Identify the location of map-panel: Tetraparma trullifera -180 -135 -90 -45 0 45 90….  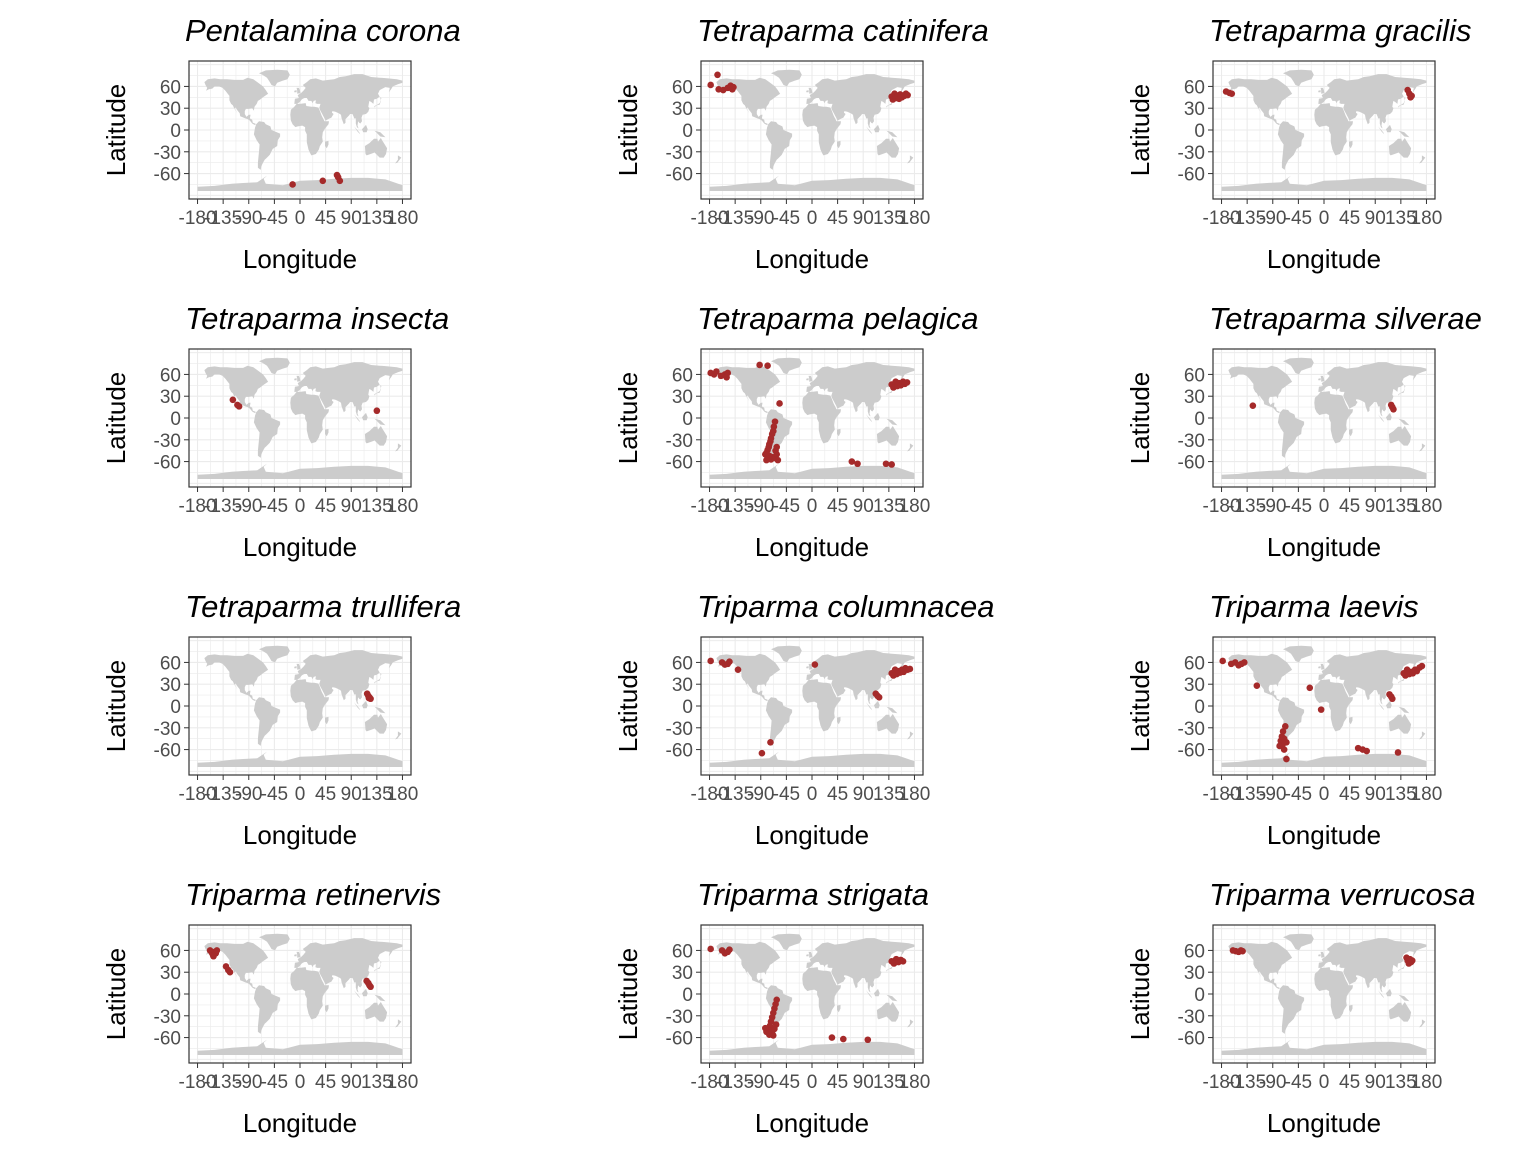
(256, 720).